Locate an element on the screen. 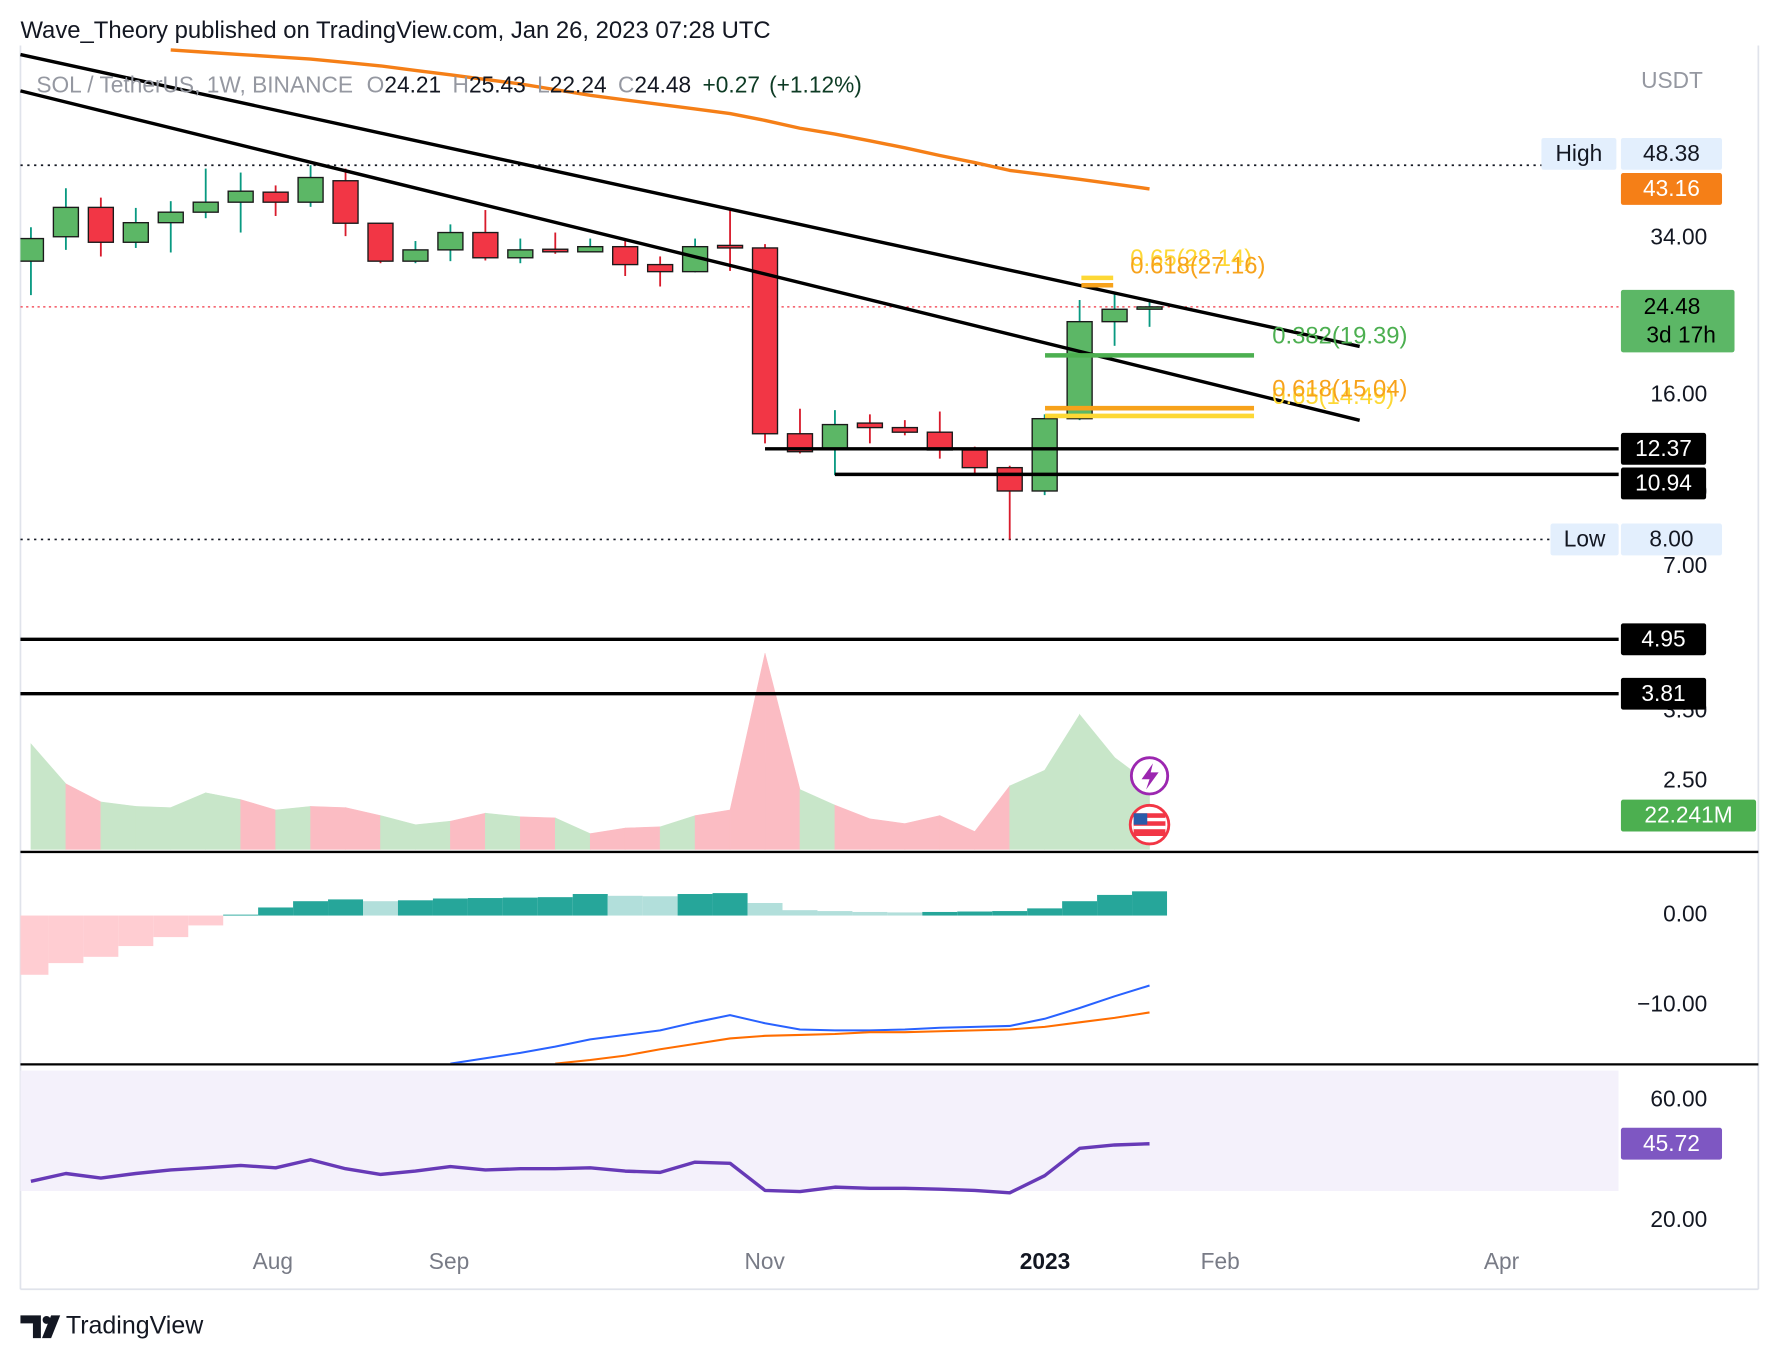 The height and width of the screenshot is (1354, 1772). rsi-band-layer is located at coordinates (819, 1131).